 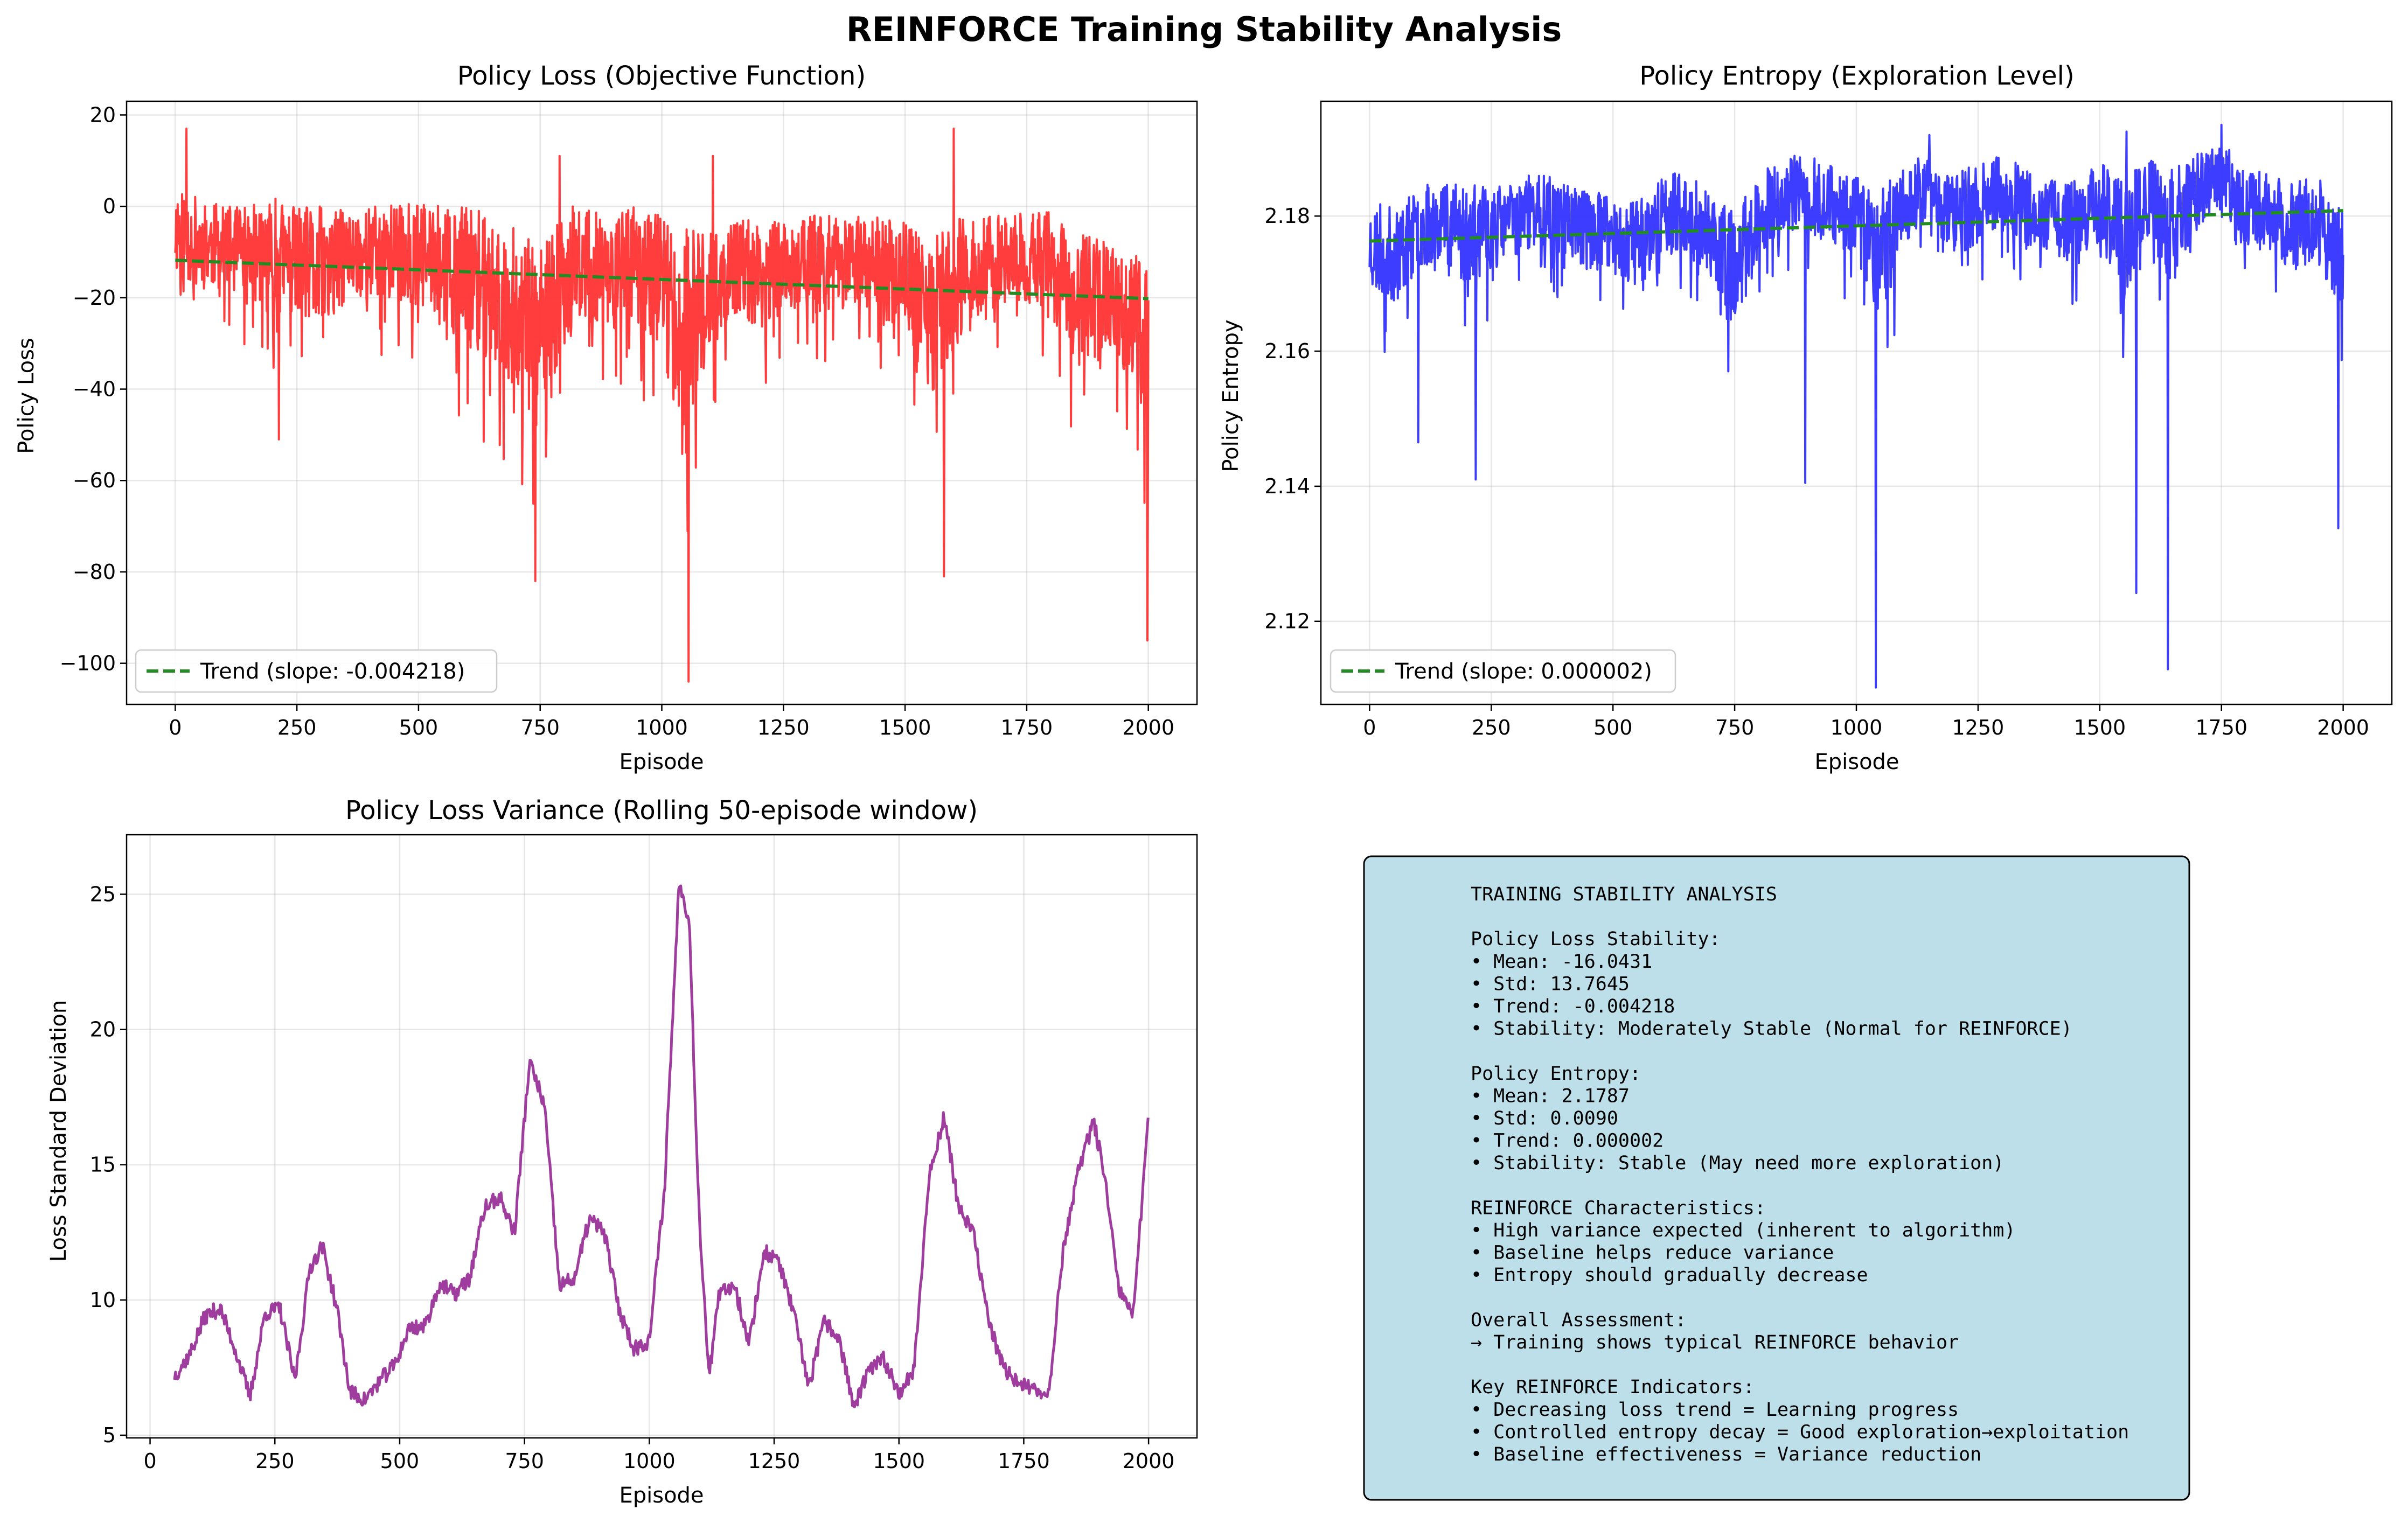 I want to click on stats-line: • Entropy should gradually decrease, so click(x=1669, y=1275).